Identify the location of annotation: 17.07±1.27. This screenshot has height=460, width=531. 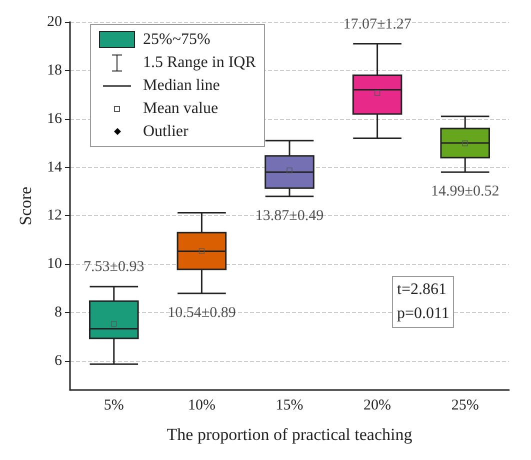
(377, 24).